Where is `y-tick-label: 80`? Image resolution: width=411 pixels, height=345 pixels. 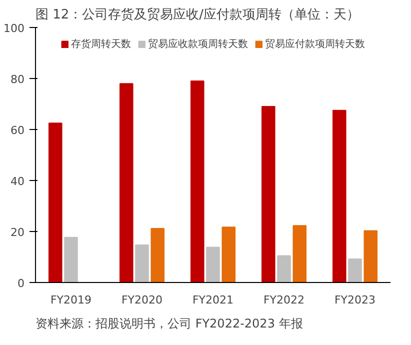 y-tick-label: 80 is located at coordinates (17, 79).